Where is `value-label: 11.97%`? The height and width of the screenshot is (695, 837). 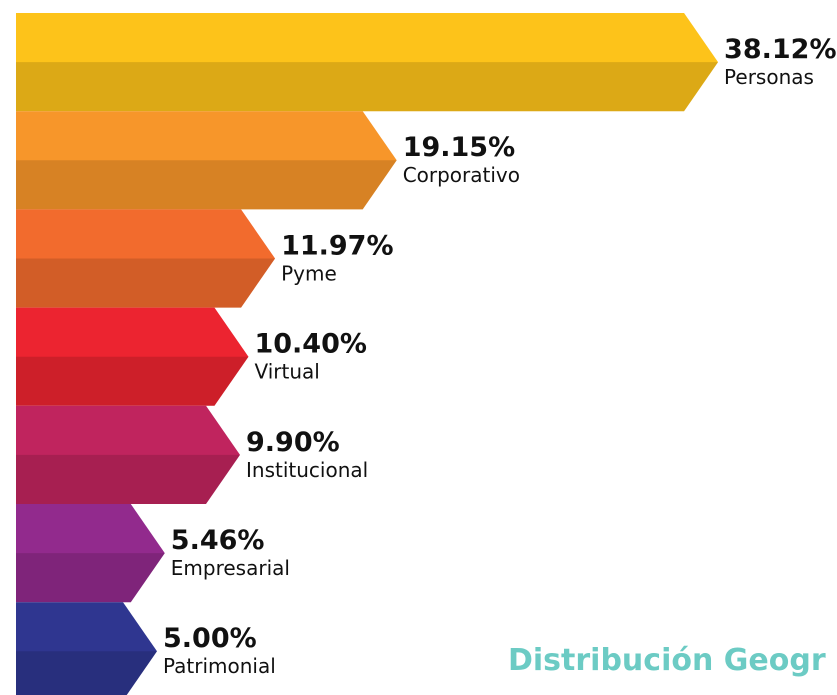 value-label: 11.97% is located at coordinates (337, 245).